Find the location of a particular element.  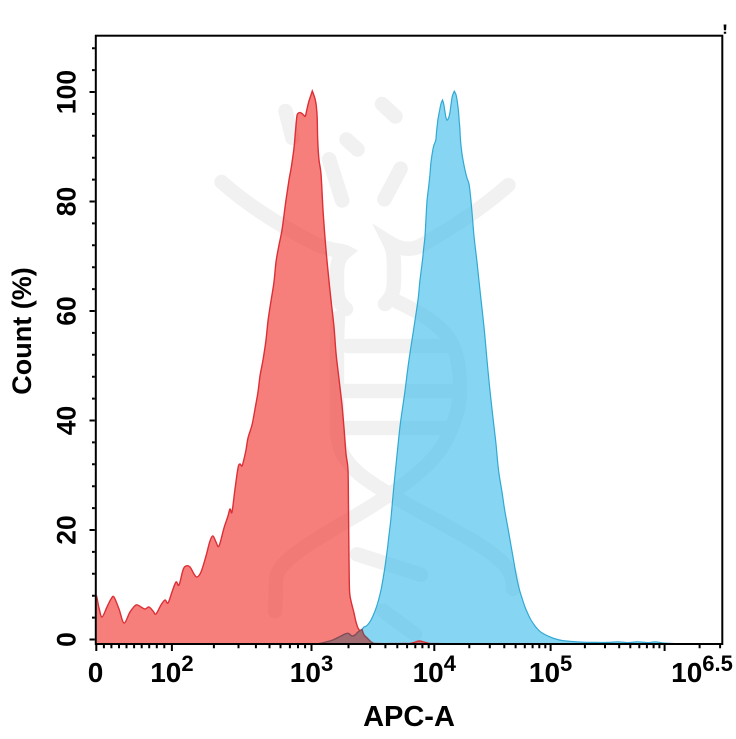

svg-text: 40 is located at coordinates (67, 420).